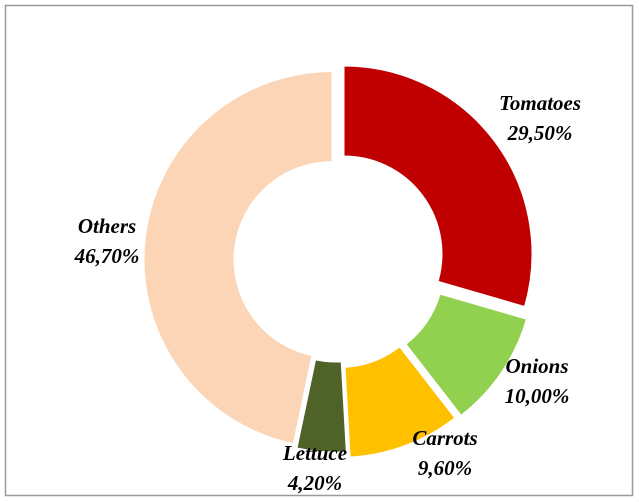  What do you see at coordinates (540, 133) in the screenshot?
I see `segment-value-label: 29,50%` at bounding box center [540, 133].